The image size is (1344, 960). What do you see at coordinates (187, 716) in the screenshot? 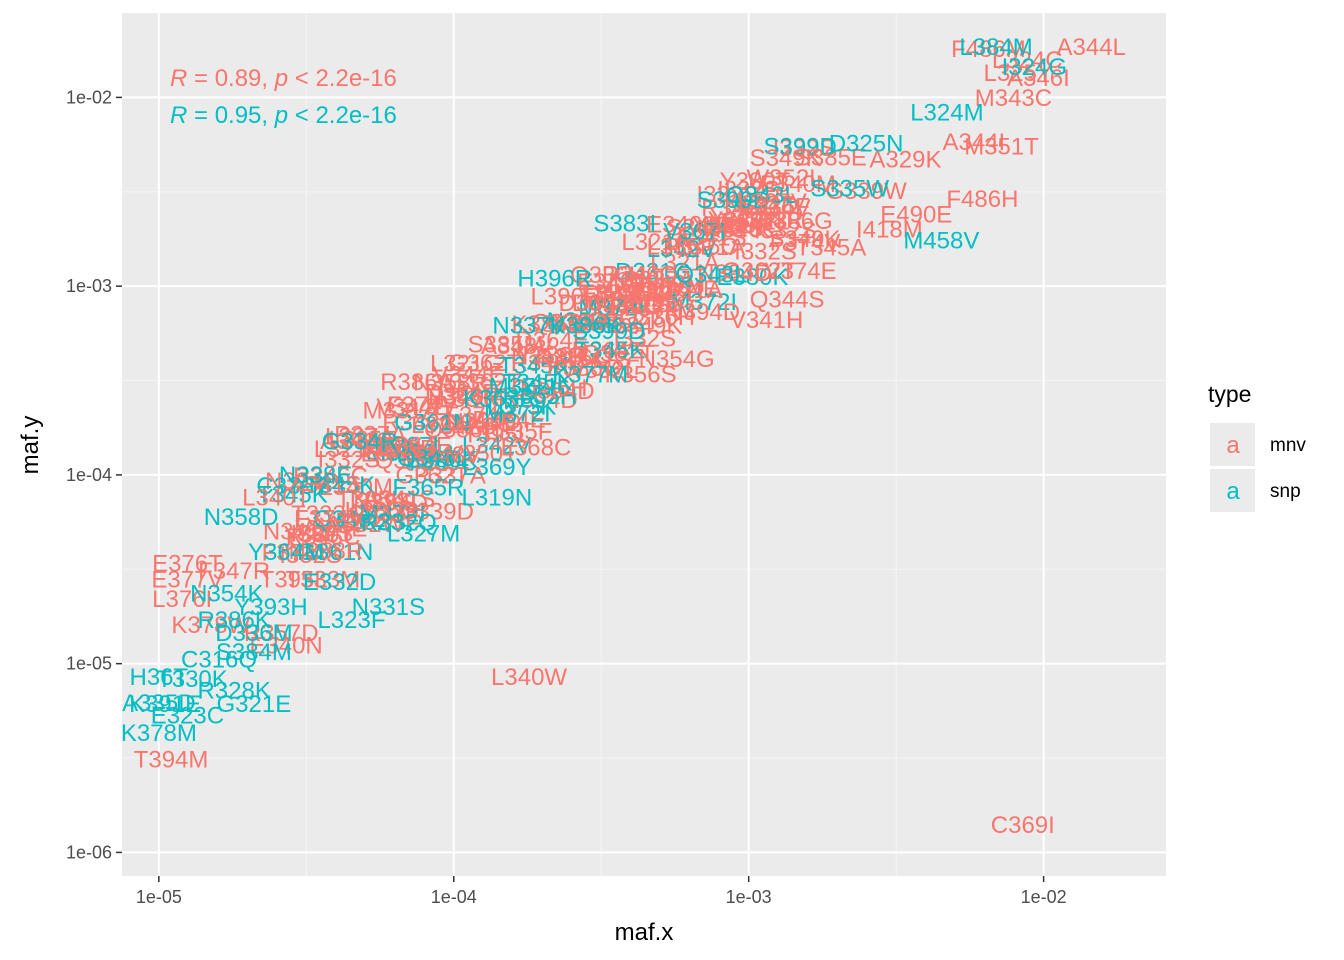
I see `point-label-snp: E323C` at bounding box center [187, 716].